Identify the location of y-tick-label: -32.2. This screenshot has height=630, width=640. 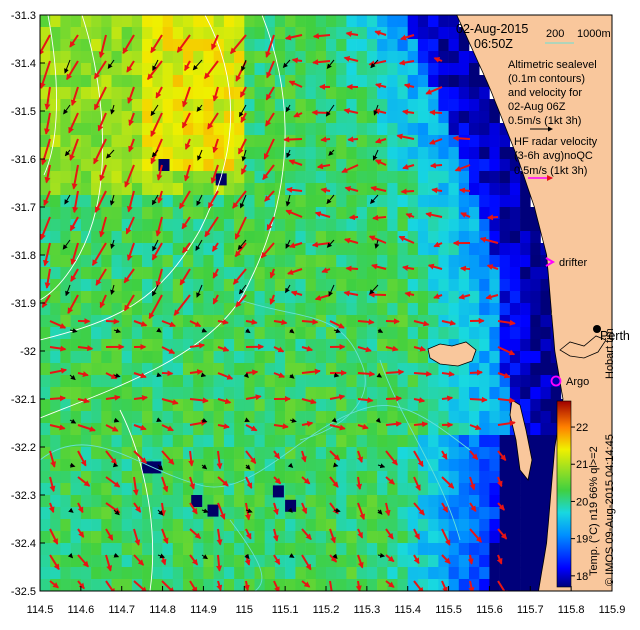
(23, 448).